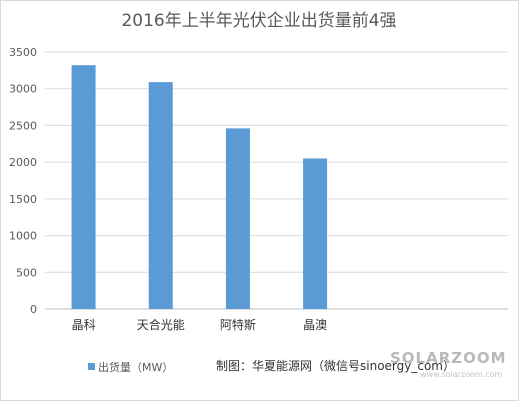 Image resolution: width=519 pixels, height=401 pixels. I want to click on x-category-label: 晶科, so click(84, 325).